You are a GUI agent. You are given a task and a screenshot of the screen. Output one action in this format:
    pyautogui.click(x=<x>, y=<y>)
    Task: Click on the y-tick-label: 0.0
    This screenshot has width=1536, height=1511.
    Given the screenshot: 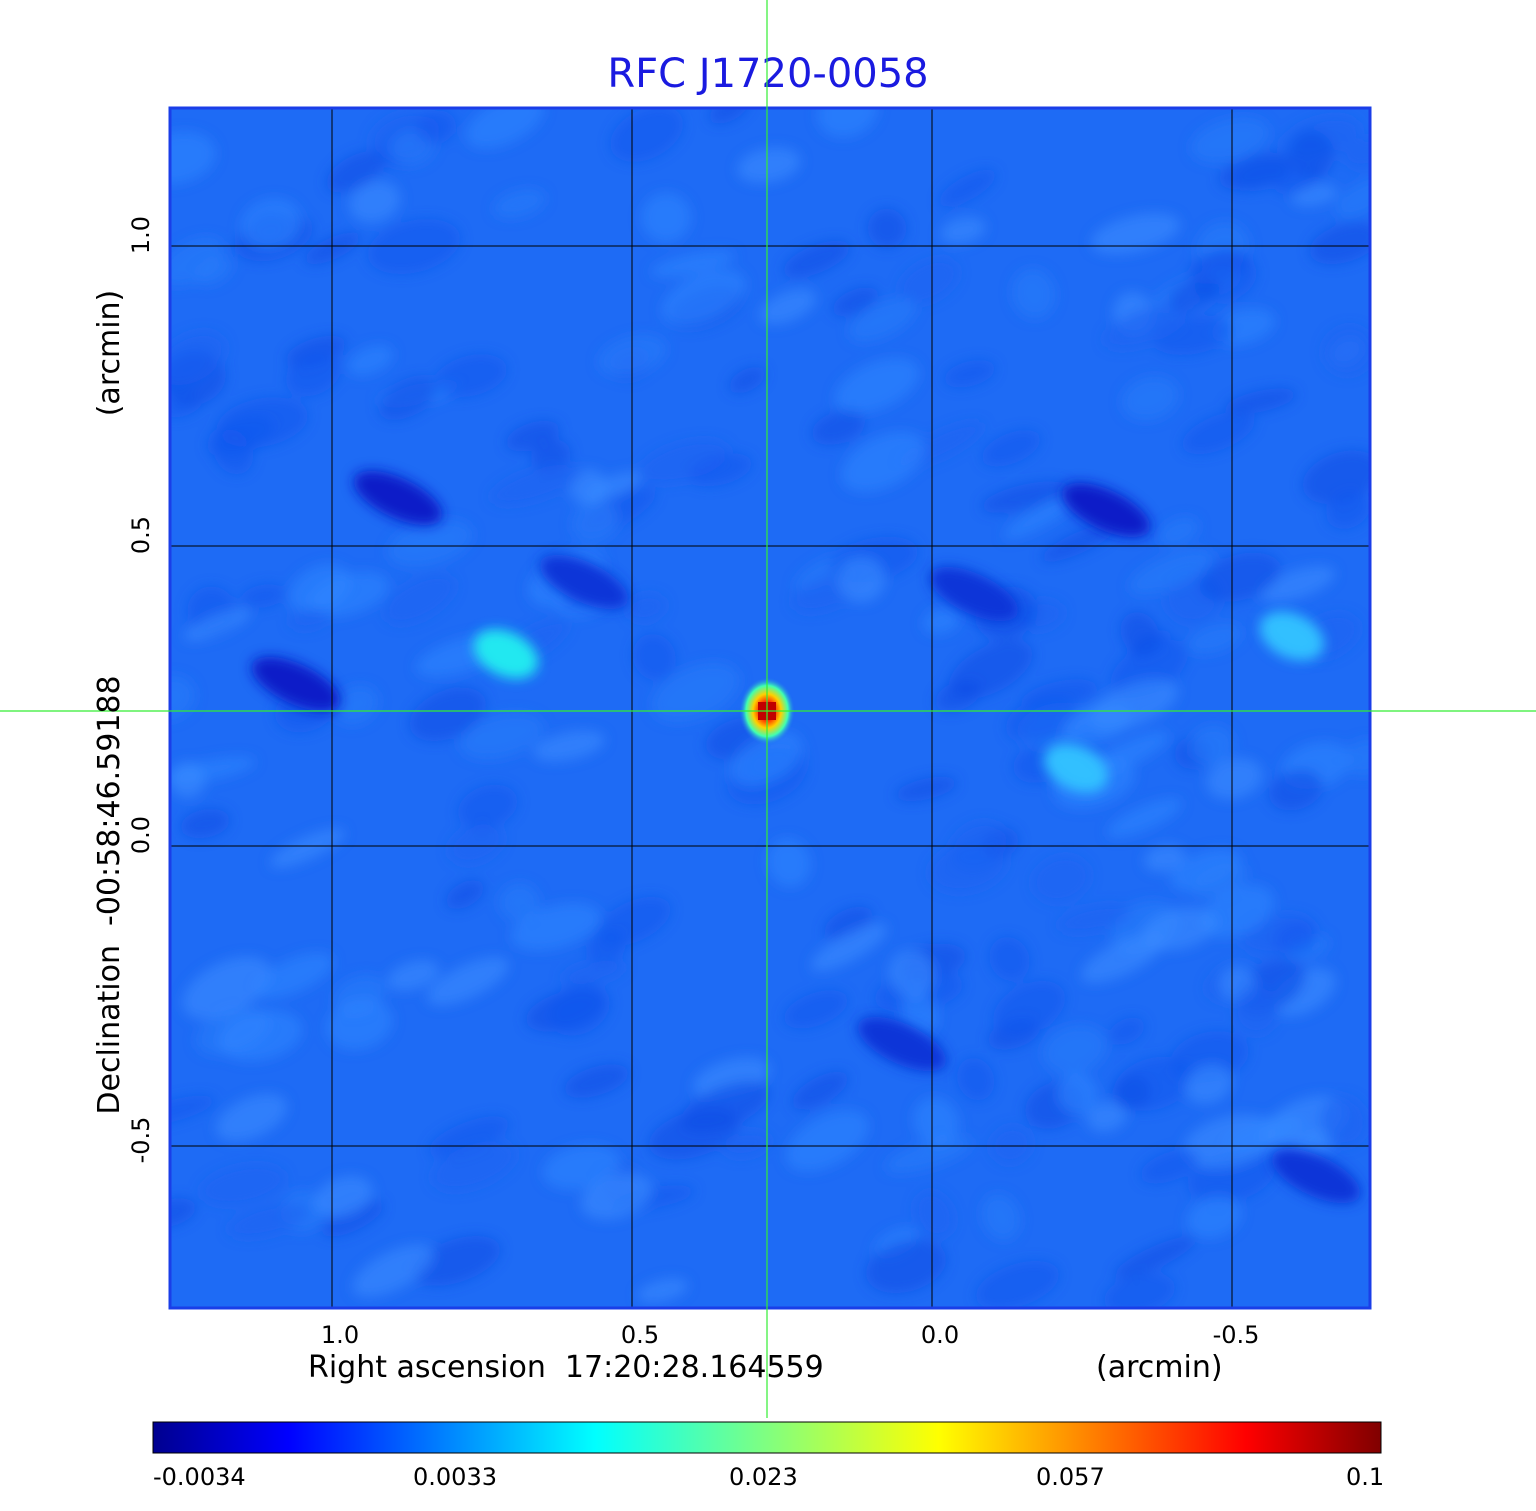 What is the action you would take?
    pyautogui.click(x=141, y=835)
    